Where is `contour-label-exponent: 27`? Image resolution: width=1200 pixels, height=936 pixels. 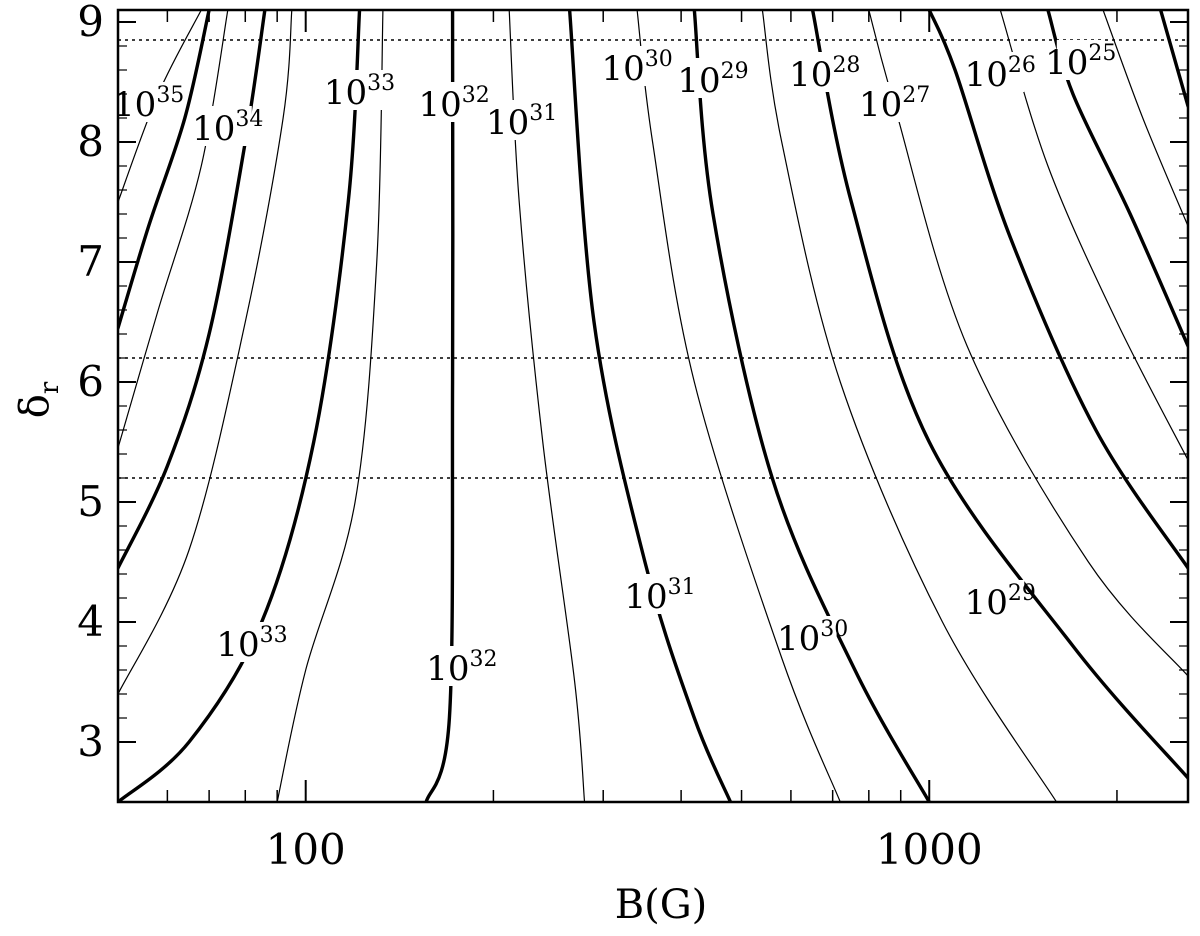 contour-label-exponent: 27 is located at coordinates (916, 95).